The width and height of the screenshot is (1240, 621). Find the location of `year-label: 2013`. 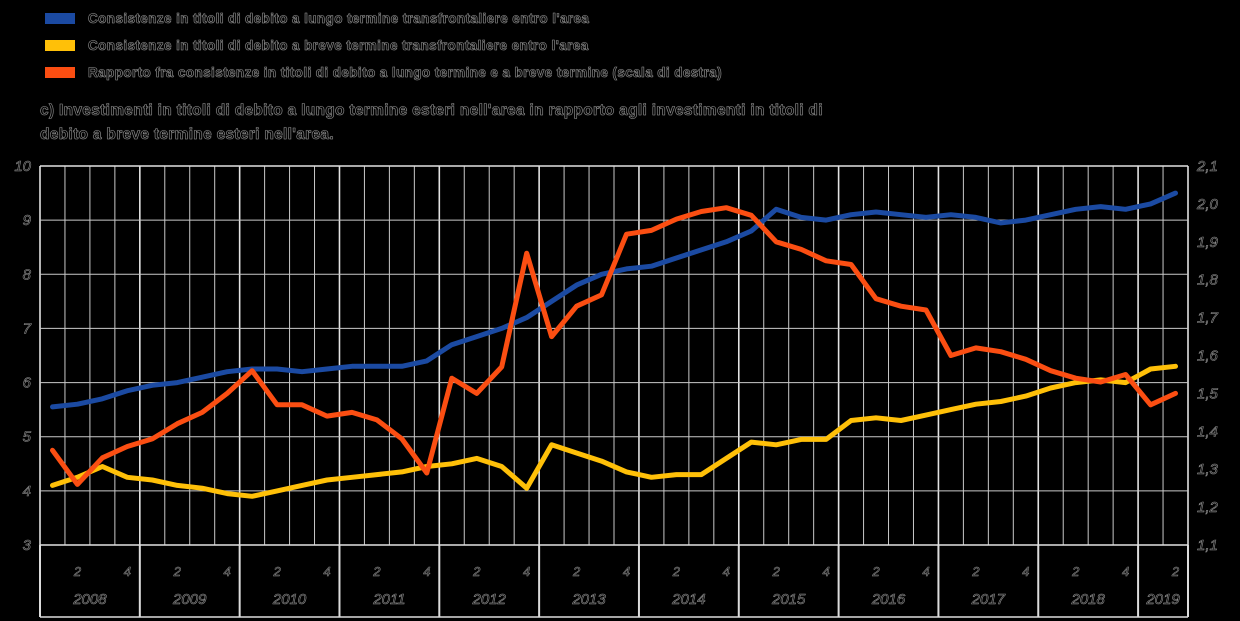

year-label: 2013 is located at coordinates (588, 599).